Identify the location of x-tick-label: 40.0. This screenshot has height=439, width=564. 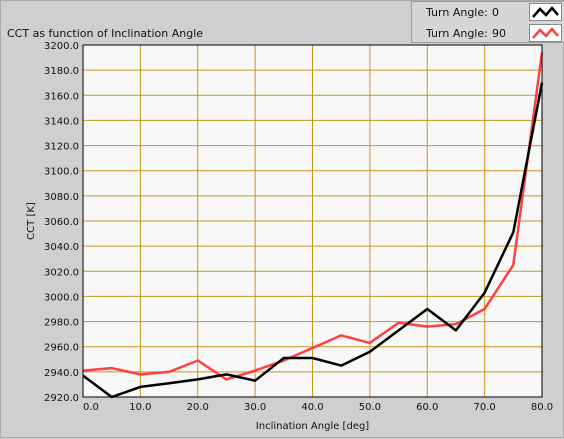
(312, 407).